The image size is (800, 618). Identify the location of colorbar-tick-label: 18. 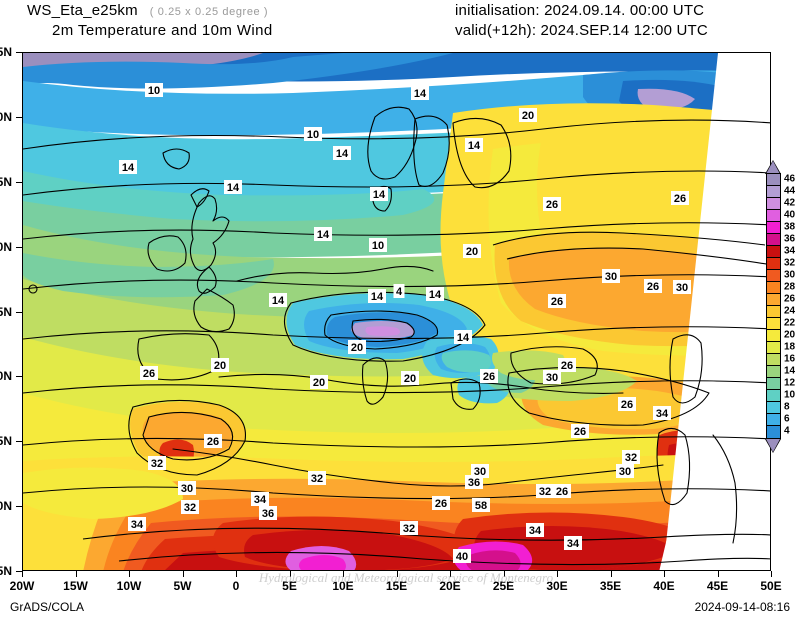
(790, 347).